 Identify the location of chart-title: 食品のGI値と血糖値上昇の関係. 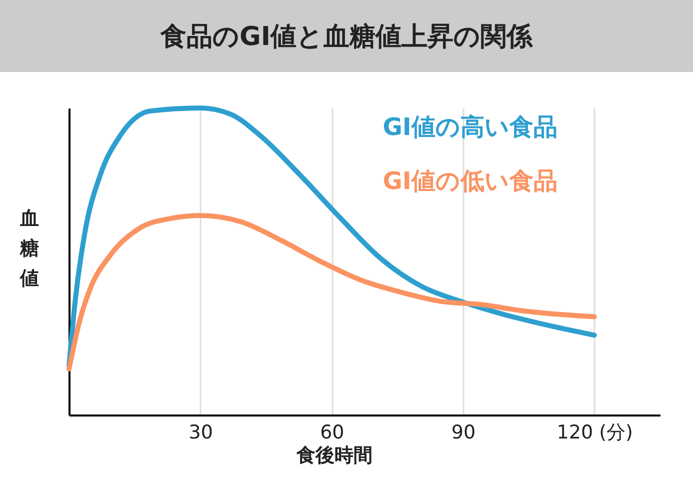
(346, 36).